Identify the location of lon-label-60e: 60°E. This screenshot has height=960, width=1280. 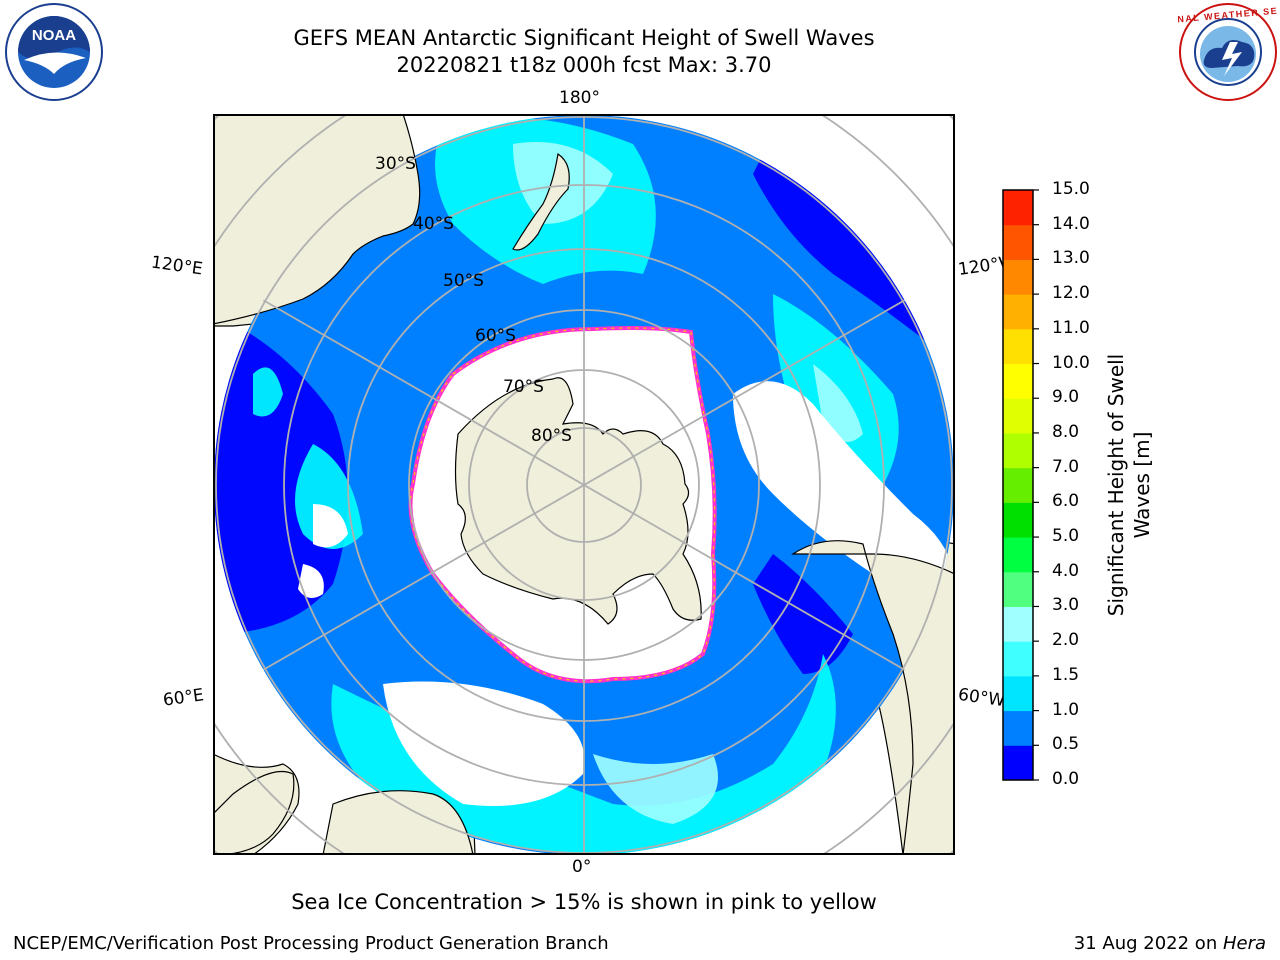
(183, 698).